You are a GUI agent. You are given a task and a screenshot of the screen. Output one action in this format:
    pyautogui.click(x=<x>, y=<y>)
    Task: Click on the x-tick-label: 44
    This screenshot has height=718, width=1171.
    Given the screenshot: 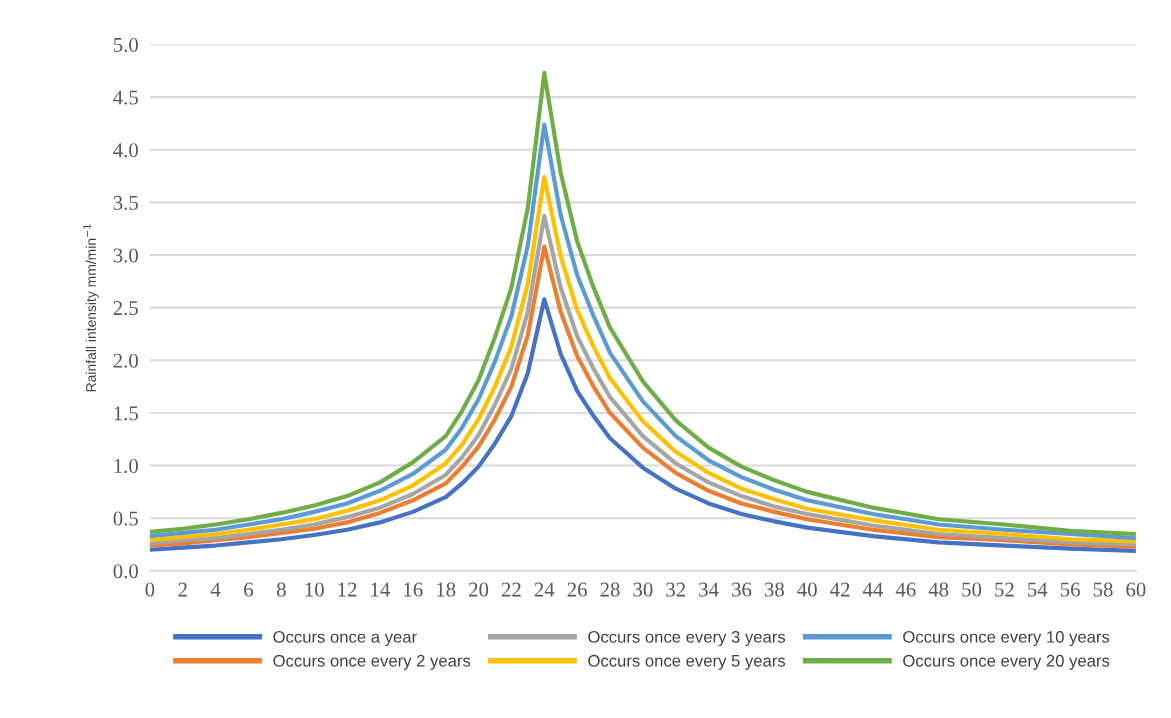 What is the action you would take?
    pyautogui.click(x=873, y=589)
    